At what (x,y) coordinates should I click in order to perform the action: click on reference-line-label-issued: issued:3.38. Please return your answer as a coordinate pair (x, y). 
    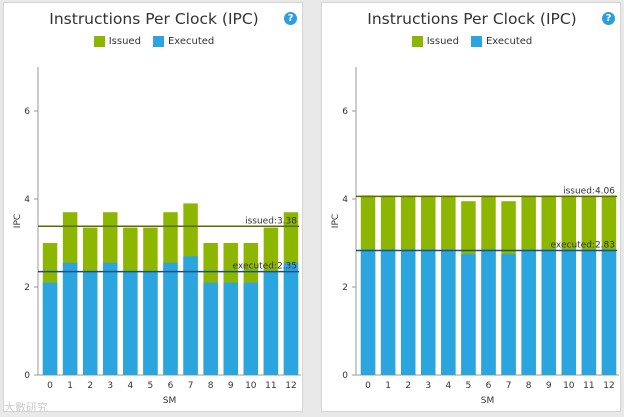
    Looking at the image, I should click on (271, 221).